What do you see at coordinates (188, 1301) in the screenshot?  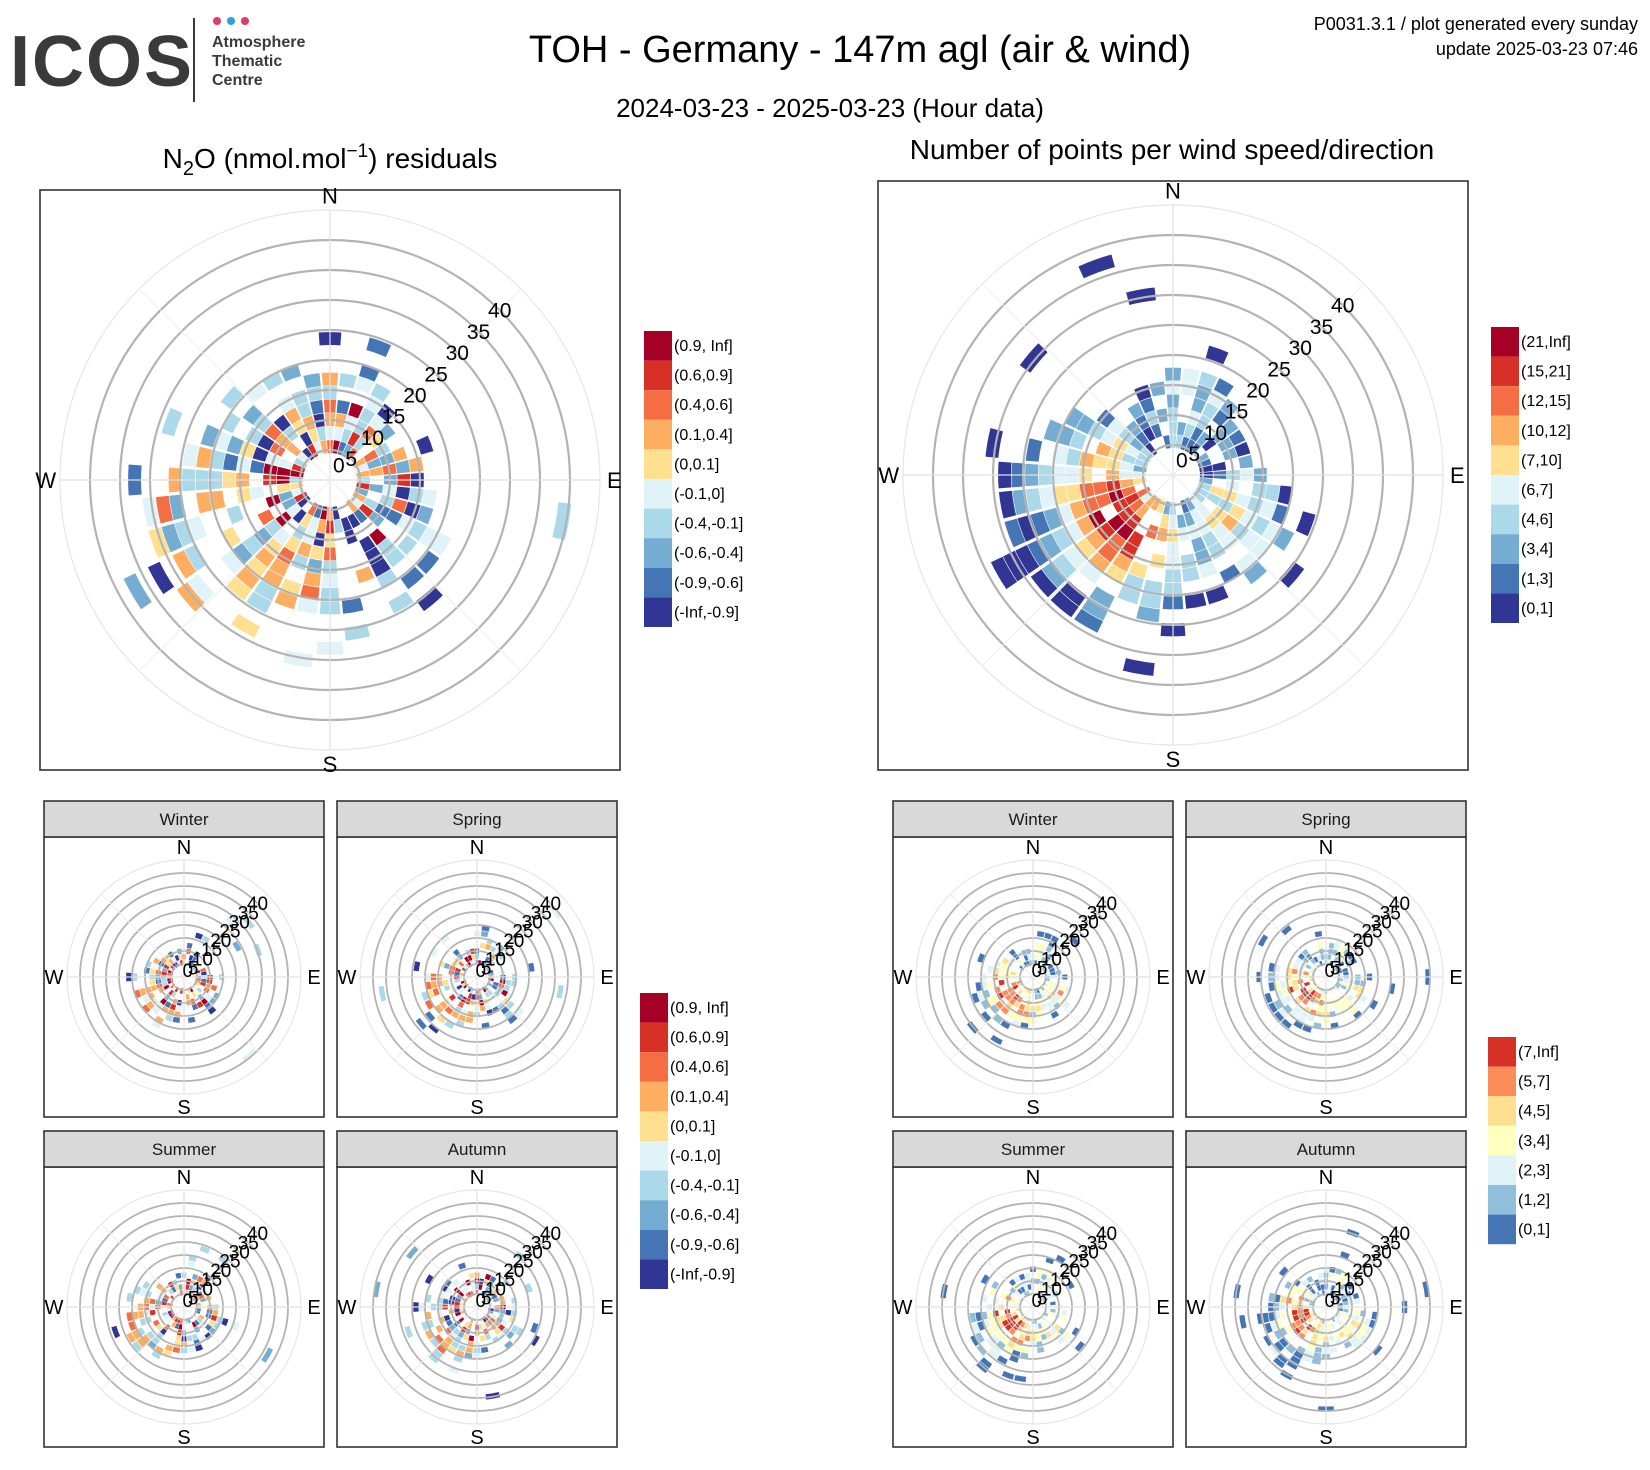 I see `radial-tick-label: 0` at bounding box center [188, 1301].